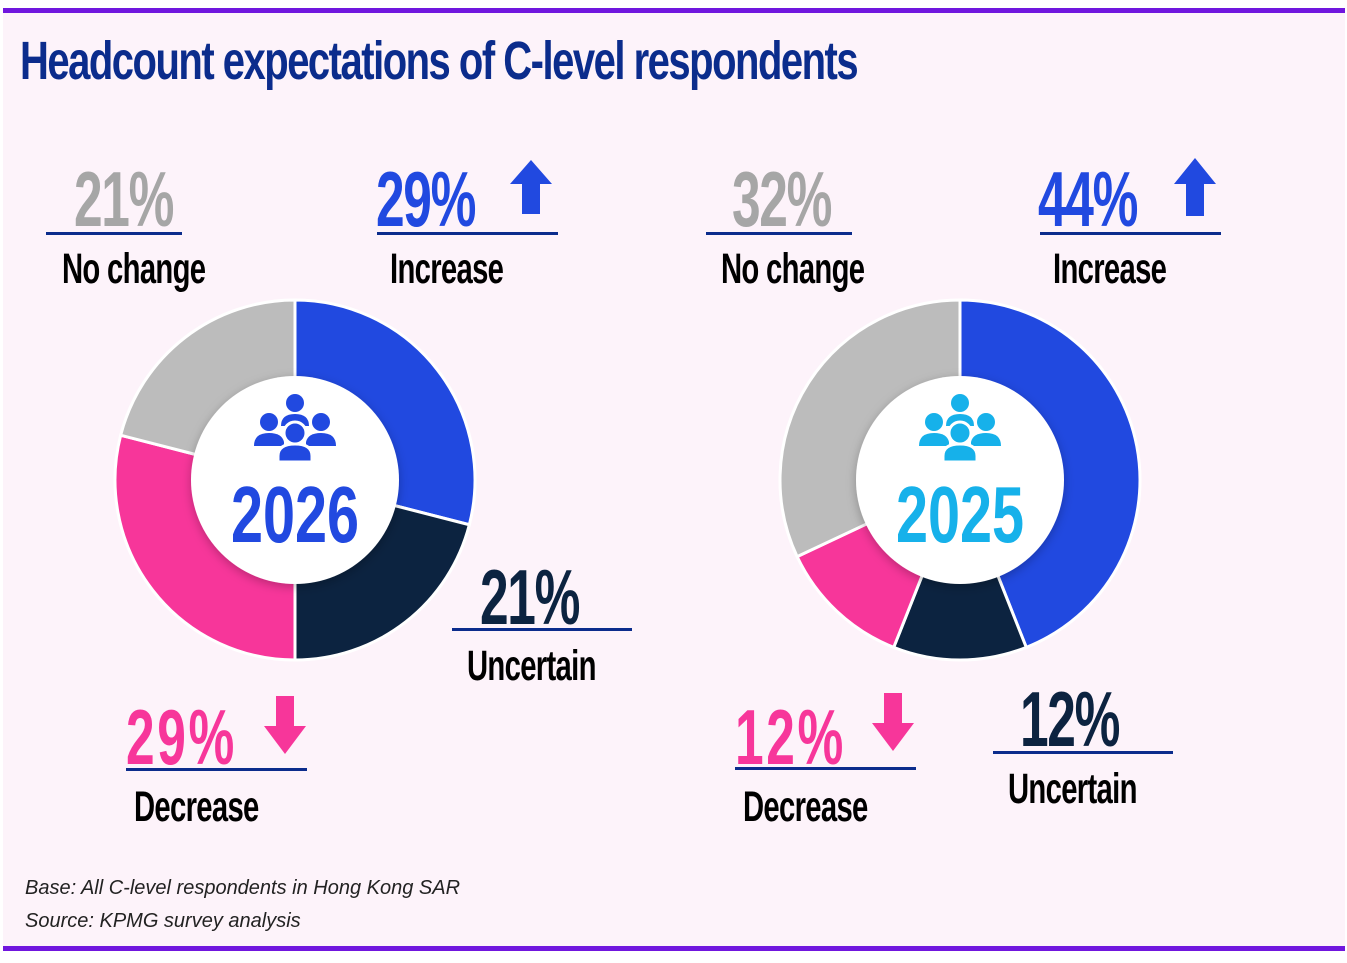 The image size is (1347, 963). Describe the element at coordinates (793, 269) in the screenshot. I see `no-change-label-2025: No change` at that location.